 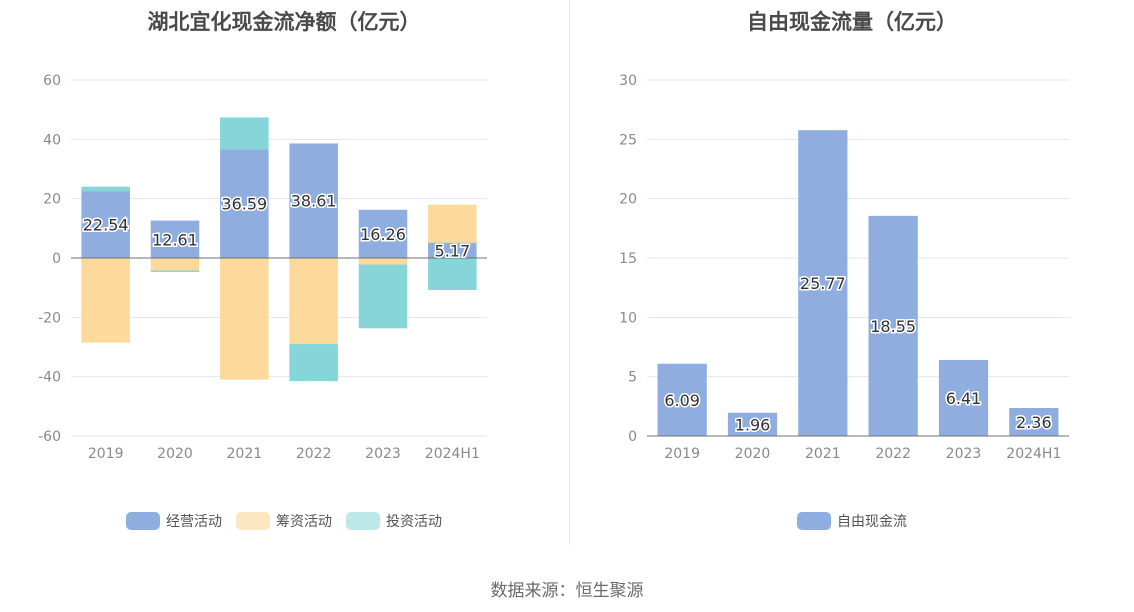 What do you see at coordinates (414, 522) in the screenshot?
I see `legend-label: 投资活动` at bounding box center [414, 522].